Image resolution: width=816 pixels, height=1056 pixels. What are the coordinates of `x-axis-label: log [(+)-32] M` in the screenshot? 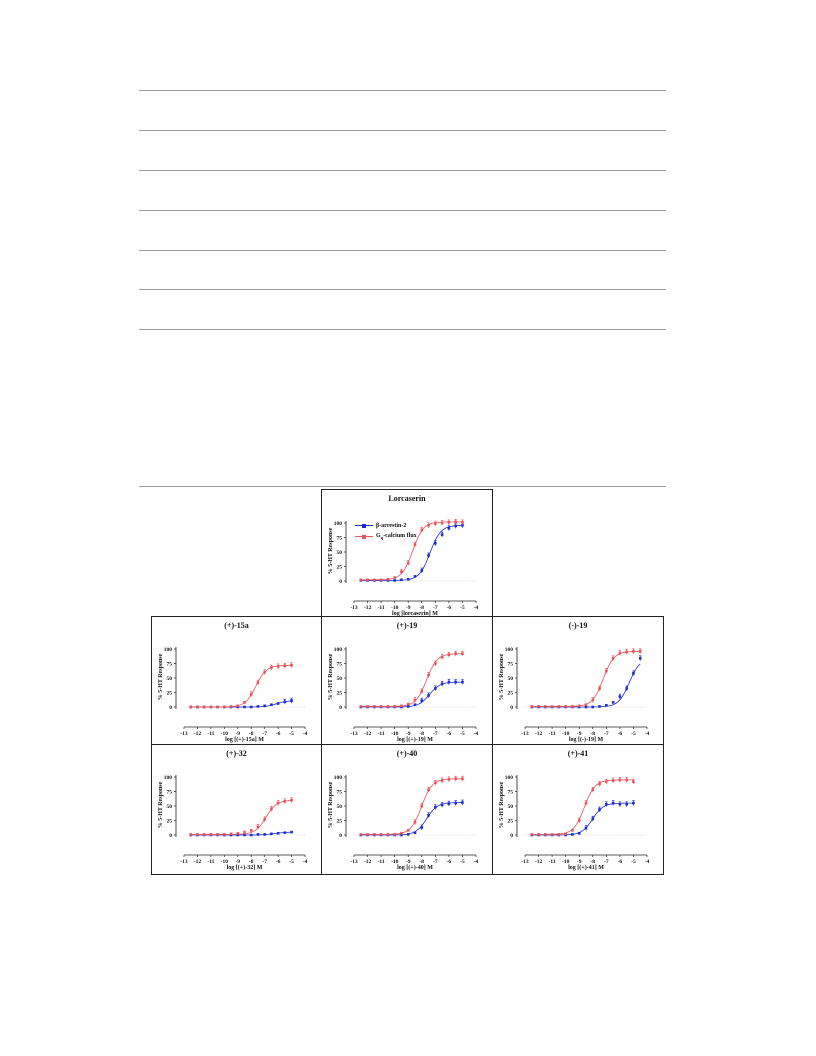 It's located at (244, 868).